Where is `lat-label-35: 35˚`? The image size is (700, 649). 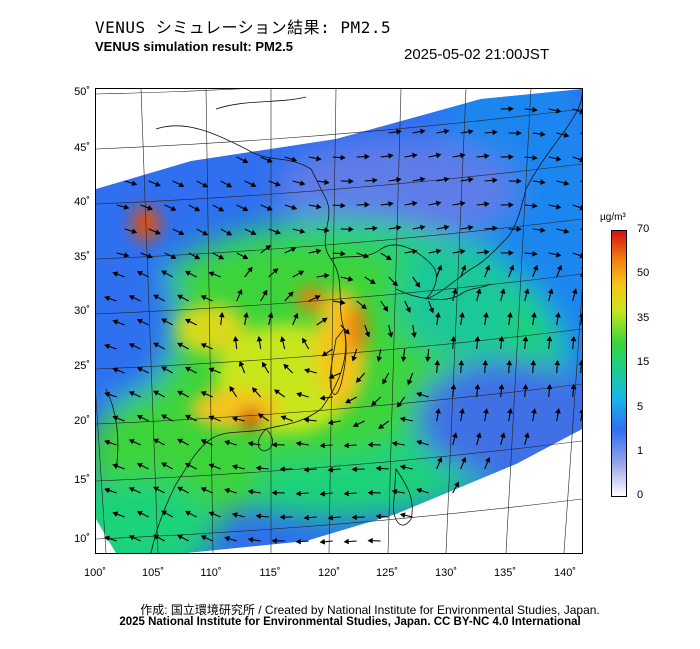 lat-label-35: 35˚ is located at coordinates (82, 257).